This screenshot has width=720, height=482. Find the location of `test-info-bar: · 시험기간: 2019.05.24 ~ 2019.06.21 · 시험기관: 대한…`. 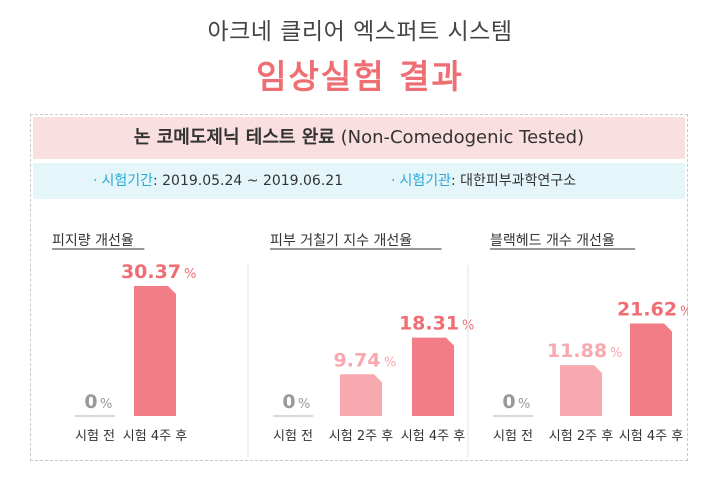

test-info-bar: · 시험기간: 2019.05.24 ~ 2019.06.21 · 시험기관: 대한… is located at coordinates (359, 181).